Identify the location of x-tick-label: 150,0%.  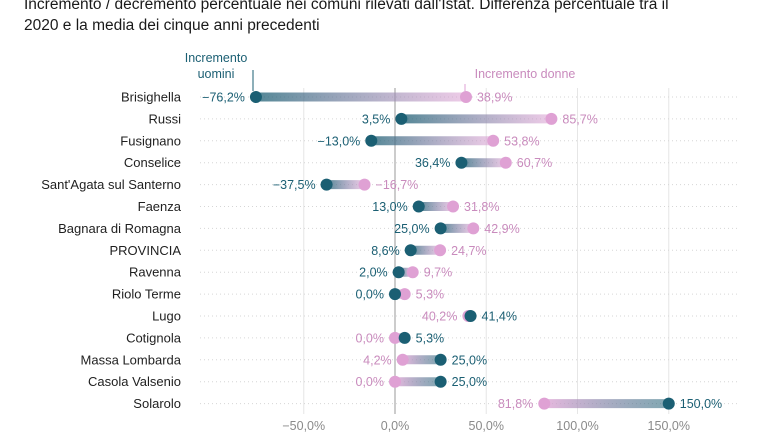
(669, 425).